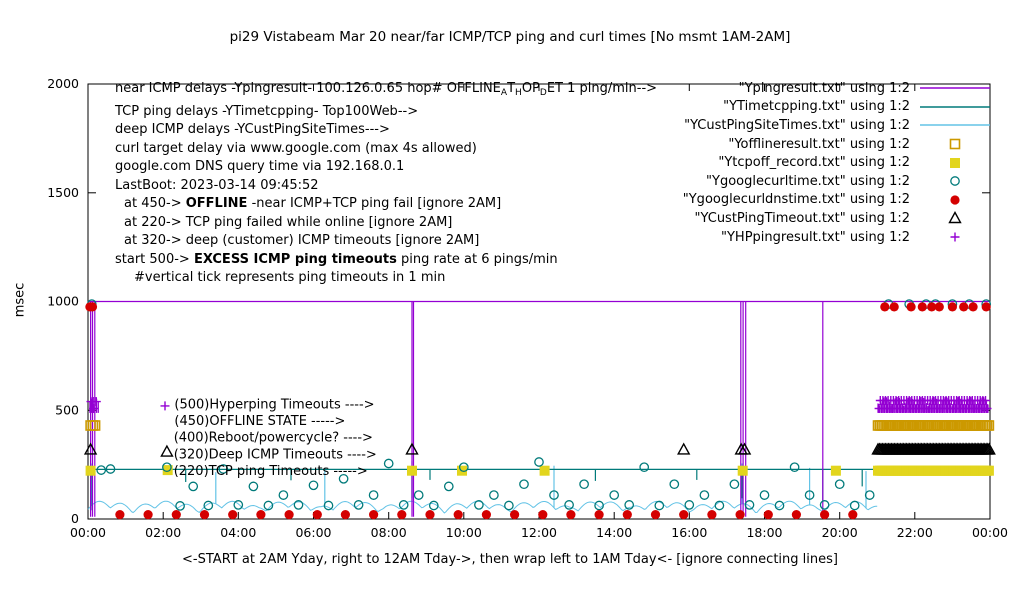 The height and width of the screenshot is (600, 1020). Describe the element at coordinates (163, 532) in the screenshot. I see `x-tick-label: 02:00` at that location.